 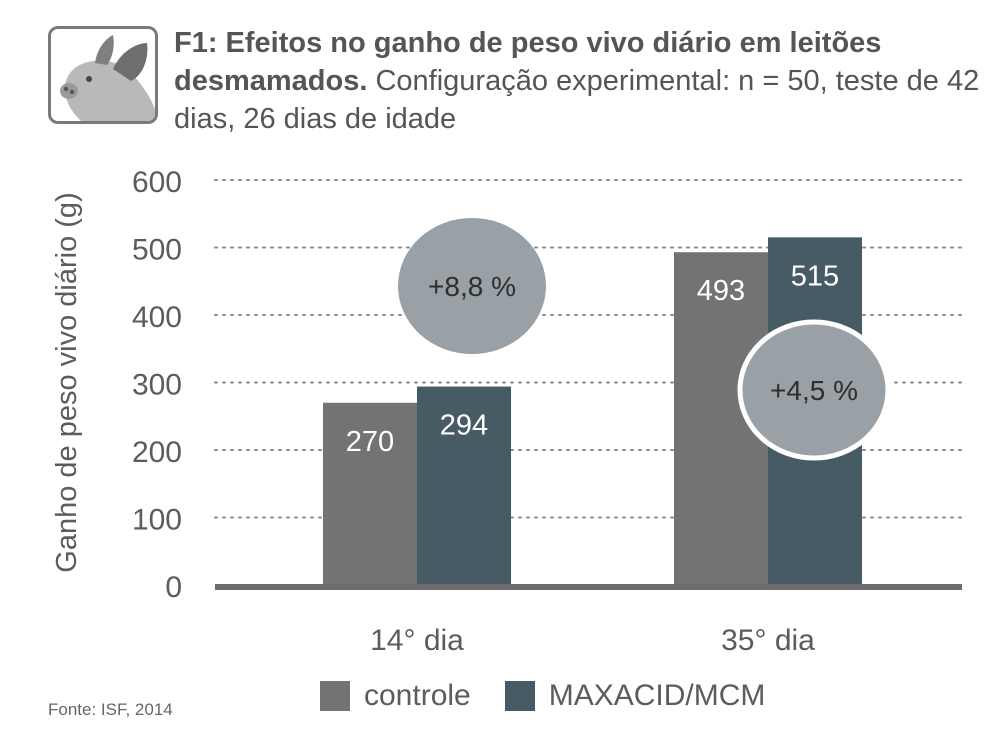 What do you see at coordinates (173, 587) in the screenshot?
I see `y-tick-label: 0` at bounding box center [173, 587].